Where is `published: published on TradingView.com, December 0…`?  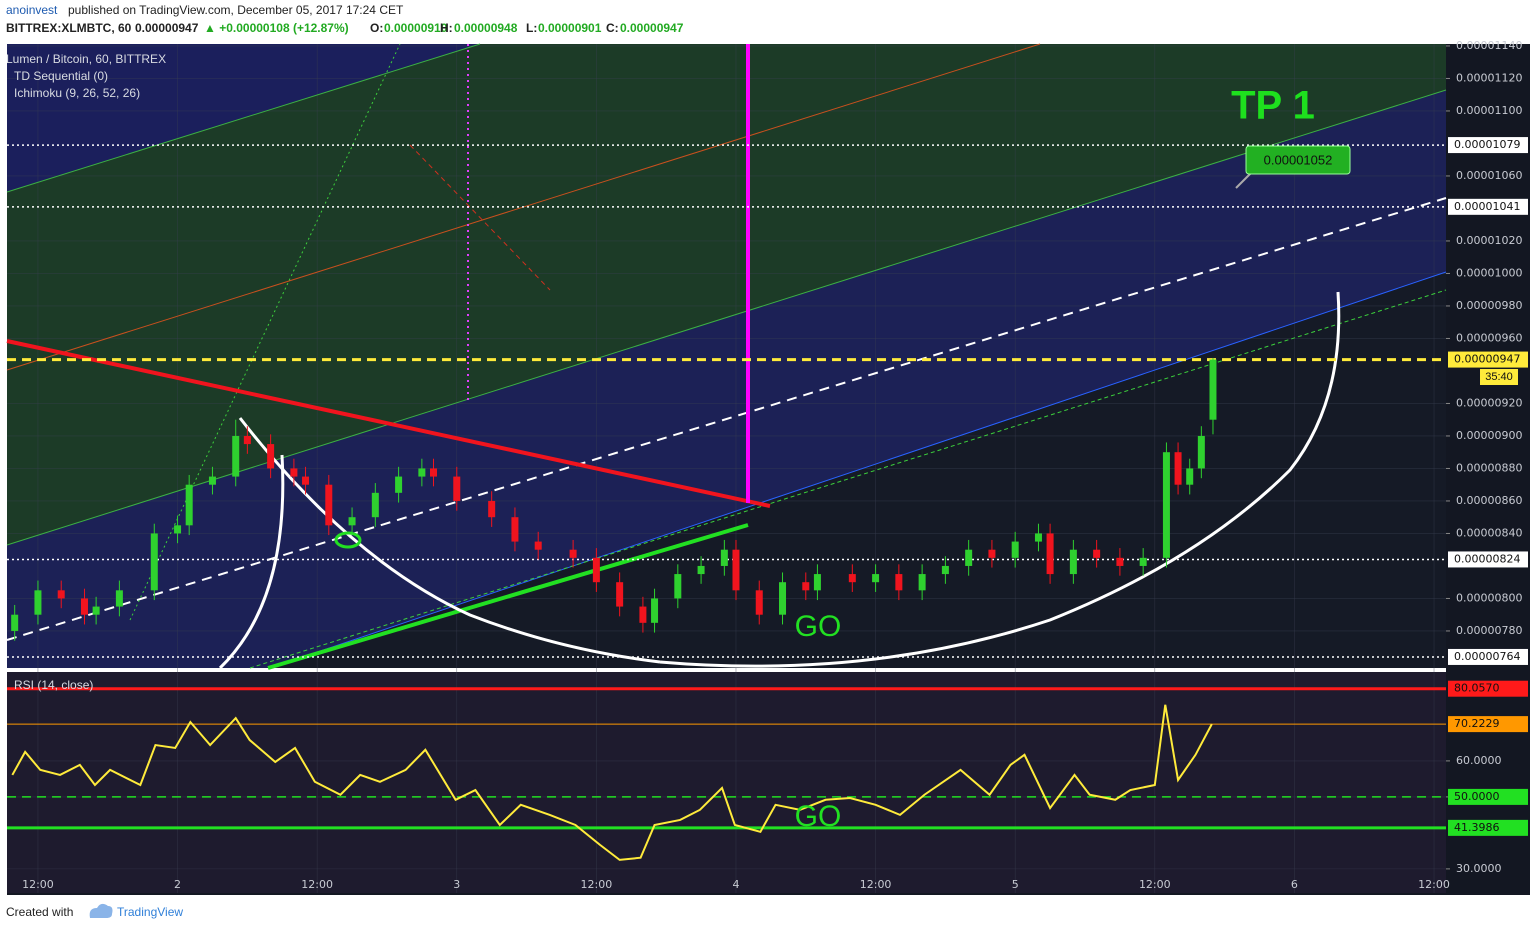 published: published on TradingView.com, December 0… is located at coordinates (236, 10).